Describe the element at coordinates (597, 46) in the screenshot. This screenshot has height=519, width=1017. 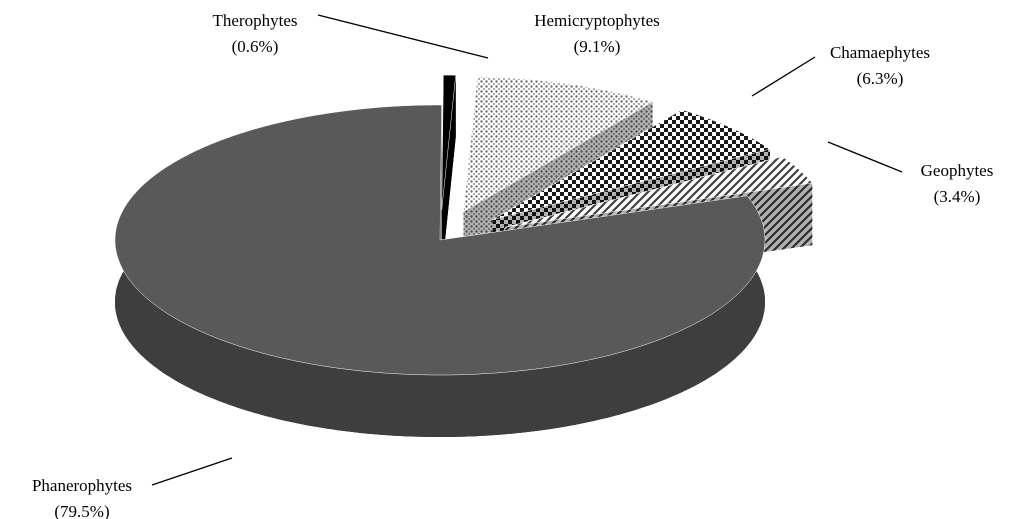
I see `value-label: (9.1%)` at that location.